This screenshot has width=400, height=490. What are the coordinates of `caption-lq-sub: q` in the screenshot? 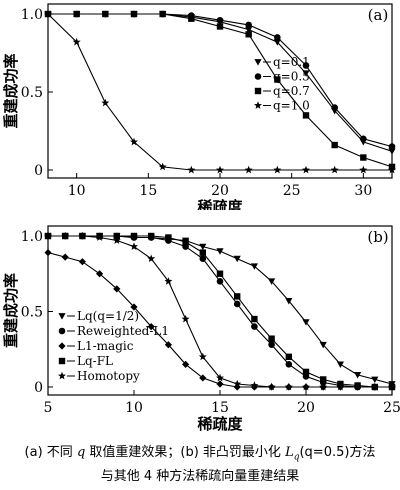 It's located at (296, 457).